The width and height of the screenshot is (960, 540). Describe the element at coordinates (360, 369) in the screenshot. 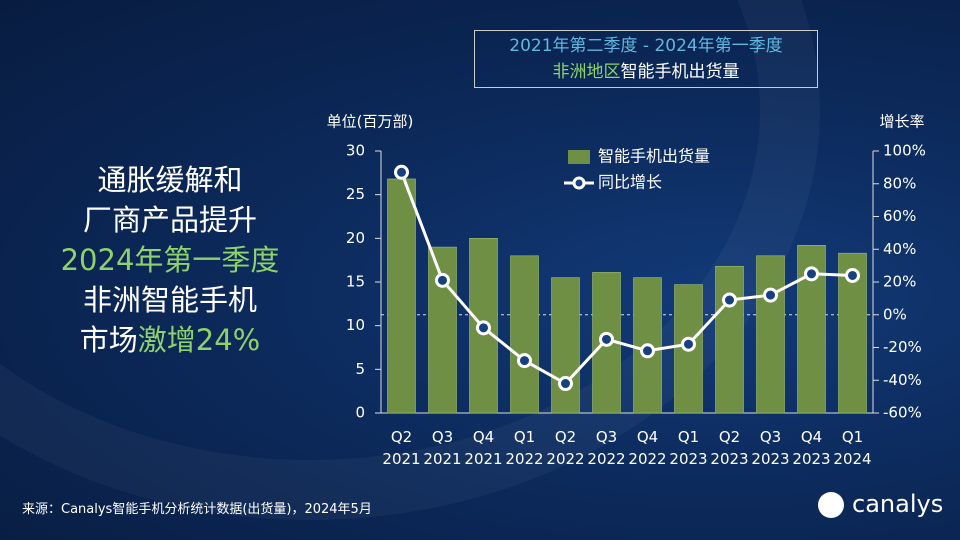

I see `y-tick-label: 5` at that location.